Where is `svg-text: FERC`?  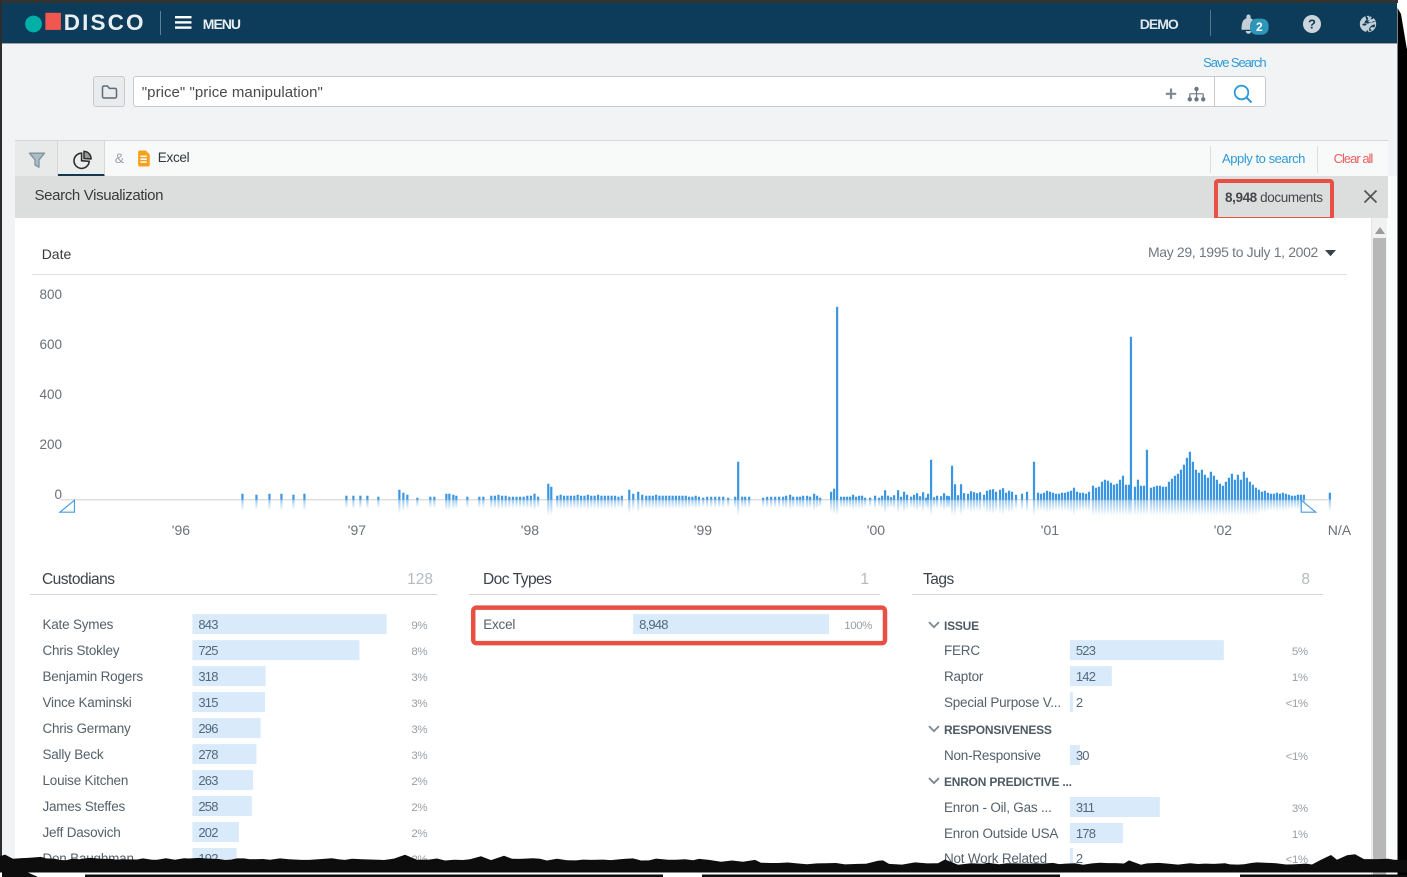
svg-text: FERC is located at coordinates (962, 650).